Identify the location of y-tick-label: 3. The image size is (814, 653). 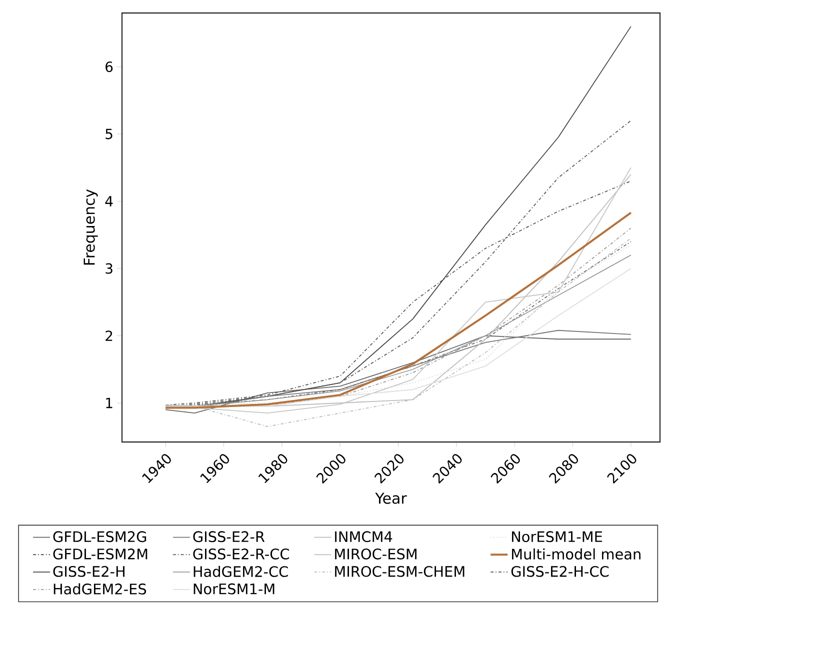
(109, 268).